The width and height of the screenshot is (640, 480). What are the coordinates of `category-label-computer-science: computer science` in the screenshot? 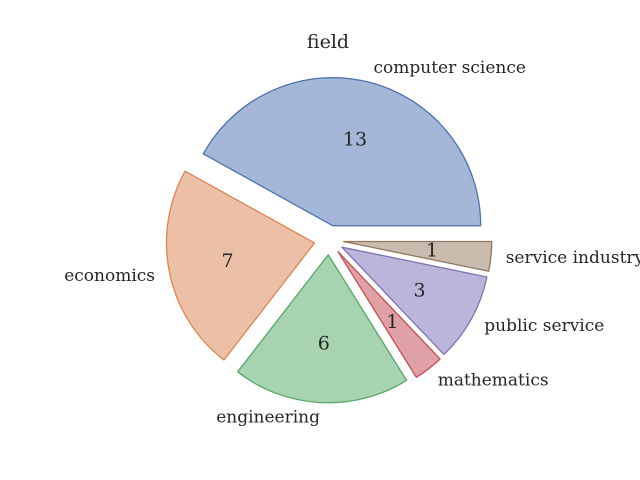 It's located at (450, 68).